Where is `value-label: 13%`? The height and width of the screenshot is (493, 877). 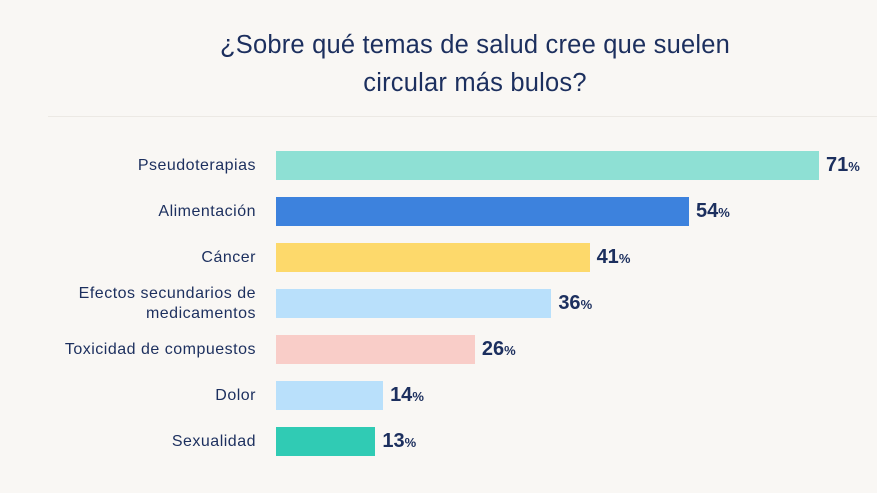 value-label: 13% is located at coordinates (399, 442).